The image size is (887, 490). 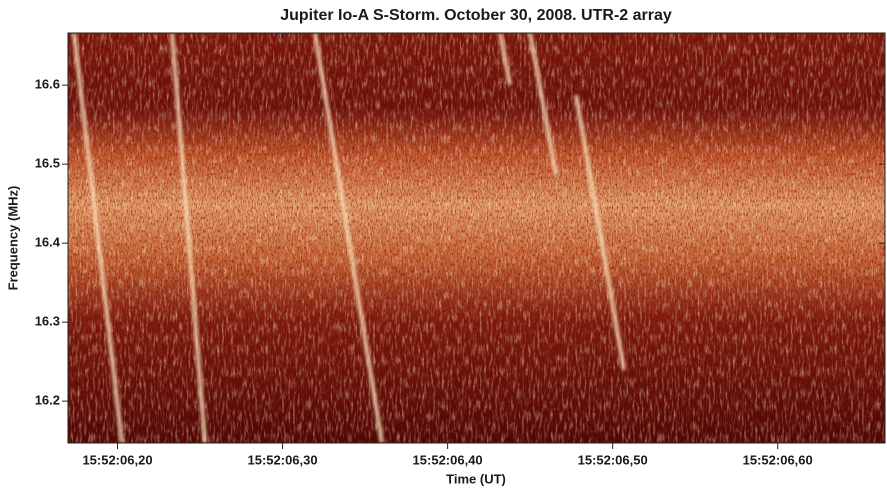 What do you see at coordinates (47, 84) in the screenshot?
I see `y-tick-label: 16.6` at bounding box center [47, 84].